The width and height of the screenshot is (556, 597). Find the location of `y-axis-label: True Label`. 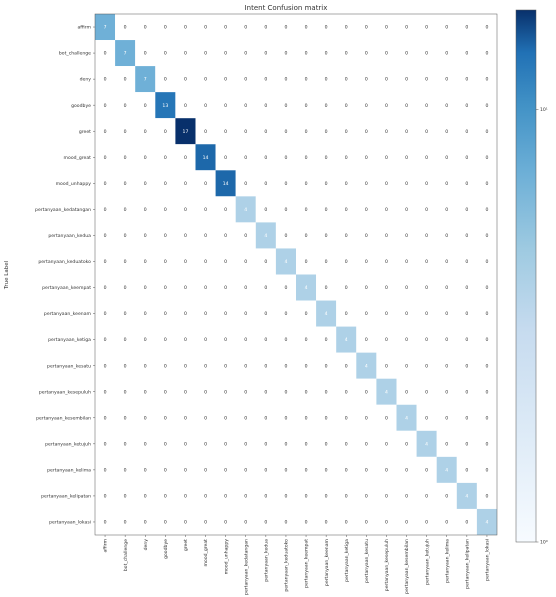

y-axis-label: True Label is located at coordinates (7, 275).